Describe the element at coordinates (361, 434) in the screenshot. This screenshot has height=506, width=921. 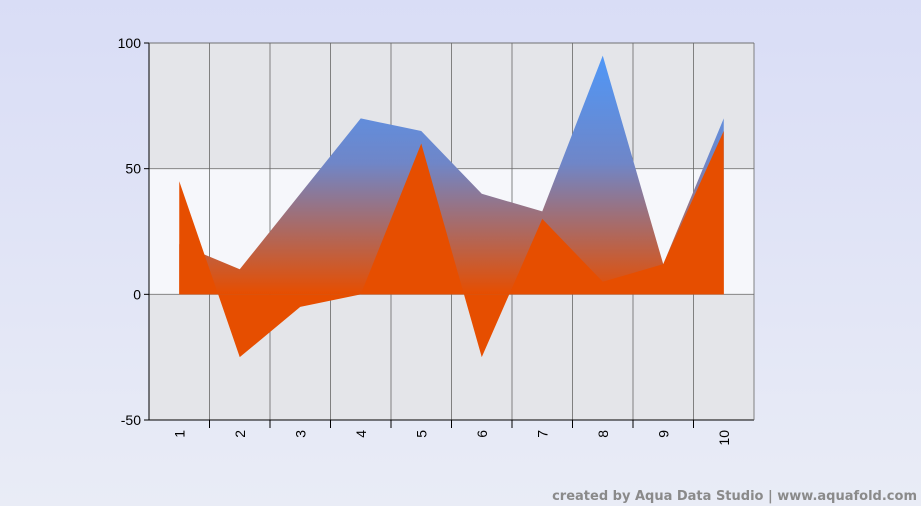
I see `x-tick-label: 4` at that location.